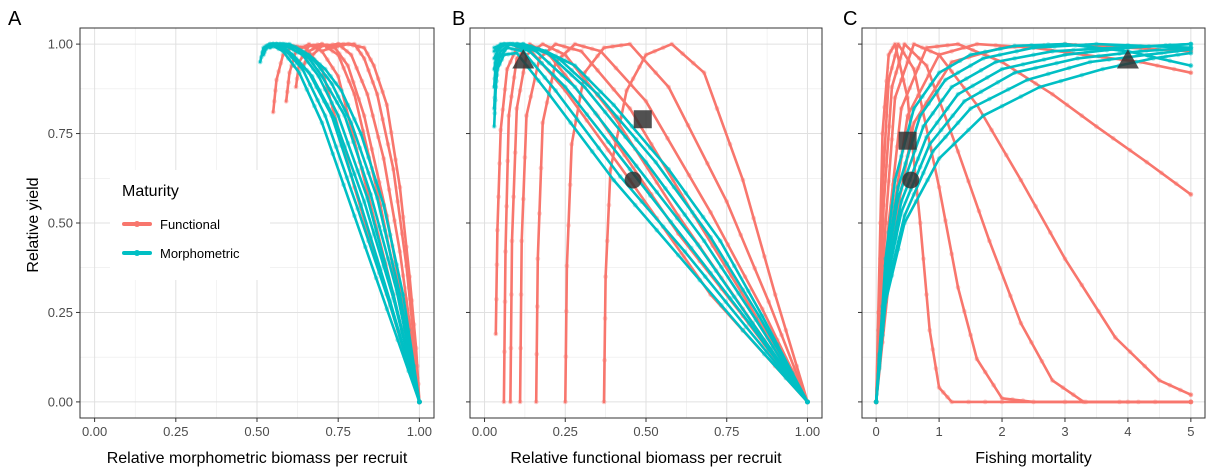 This screenshot has height=469, width=1206. Describe the element at coordinates (15, 19) in the screenshot. I see `panel-label-a: A` at that location.